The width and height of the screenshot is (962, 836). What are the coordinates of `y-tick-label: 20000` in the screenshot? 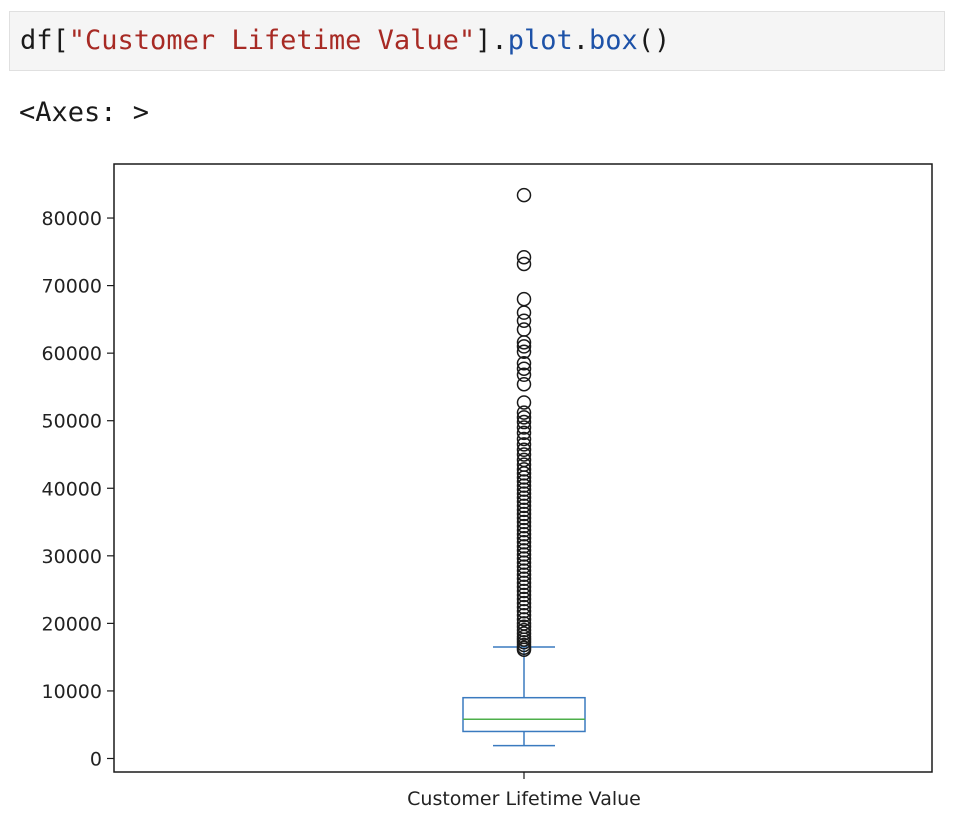 It's located at (72, 624).